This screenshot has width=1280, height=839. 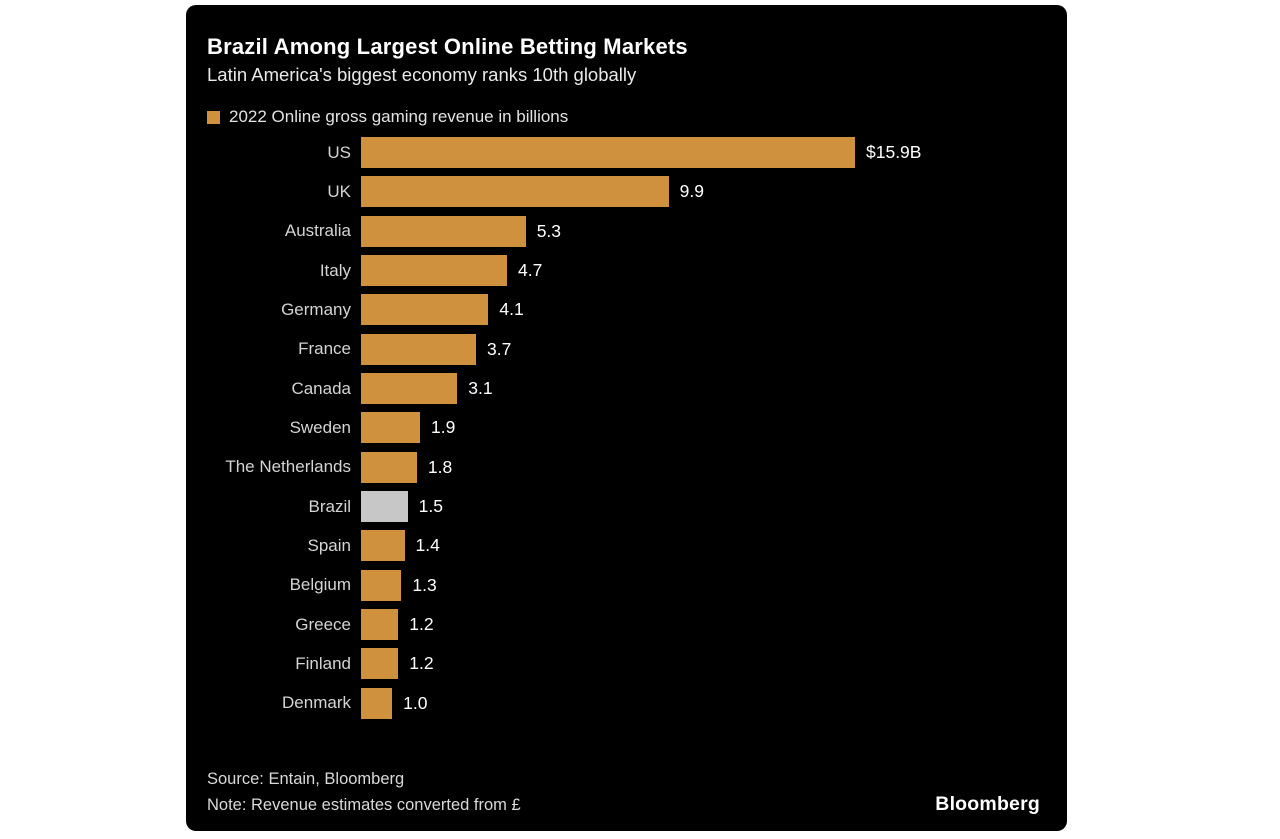 What do you see at coordinates (637, 703) in the screenshot?
I see `chart-row: Denmark 1.0` at bounding box center [637, 703].